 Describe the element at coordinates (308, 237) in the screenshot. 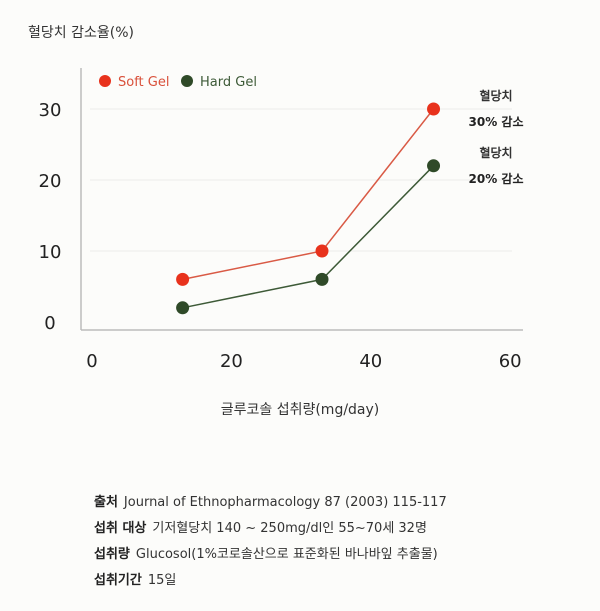

I see `series-line-hard-gel` at that location.